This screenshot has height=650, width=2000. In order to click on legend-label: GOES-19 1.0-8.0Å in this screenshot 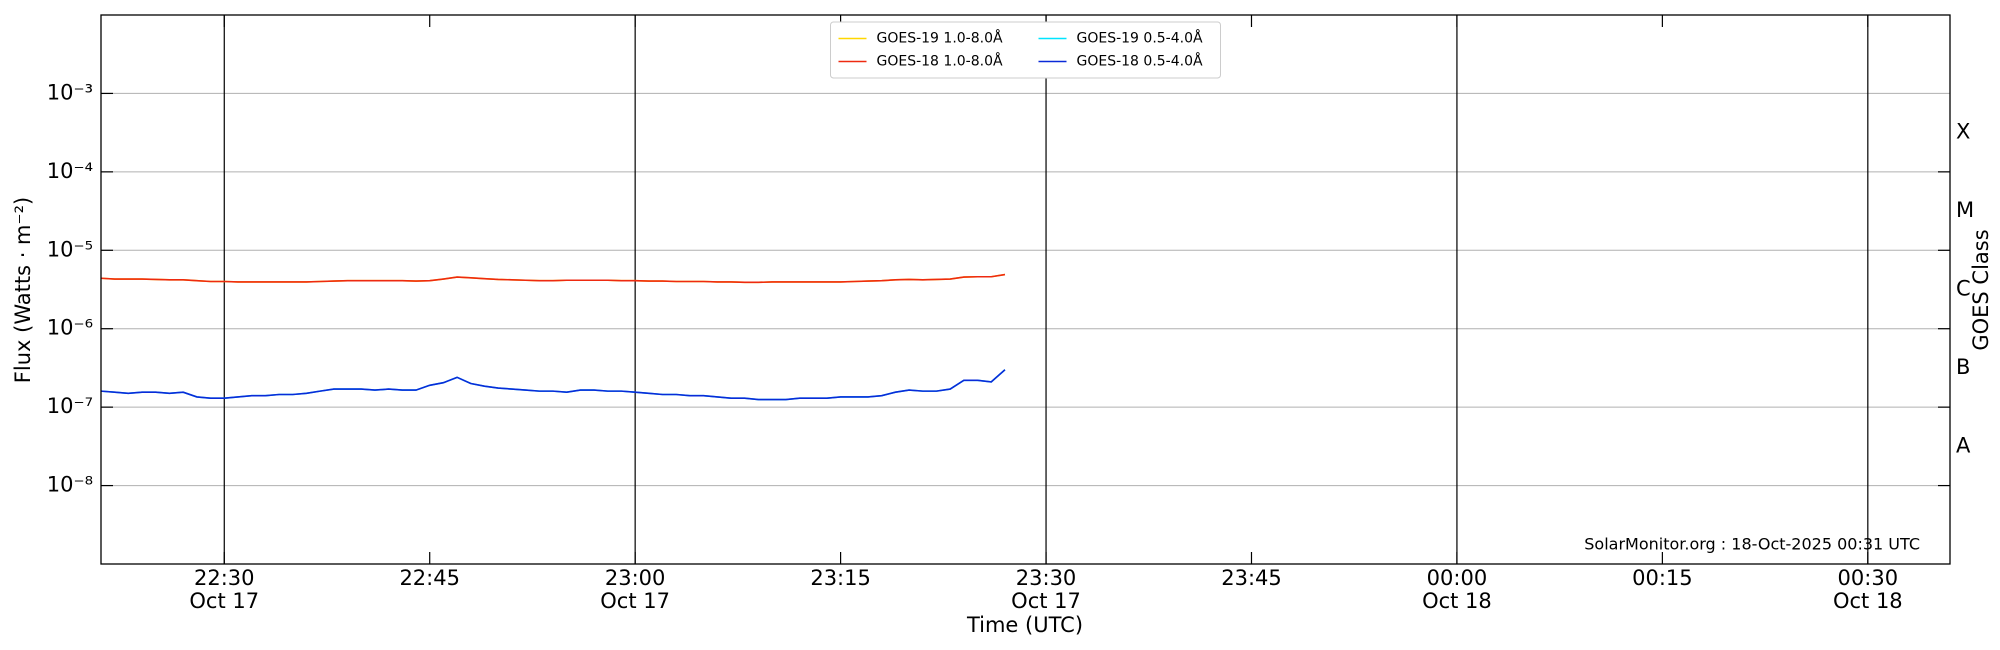, I will do `click(940, 38)`.